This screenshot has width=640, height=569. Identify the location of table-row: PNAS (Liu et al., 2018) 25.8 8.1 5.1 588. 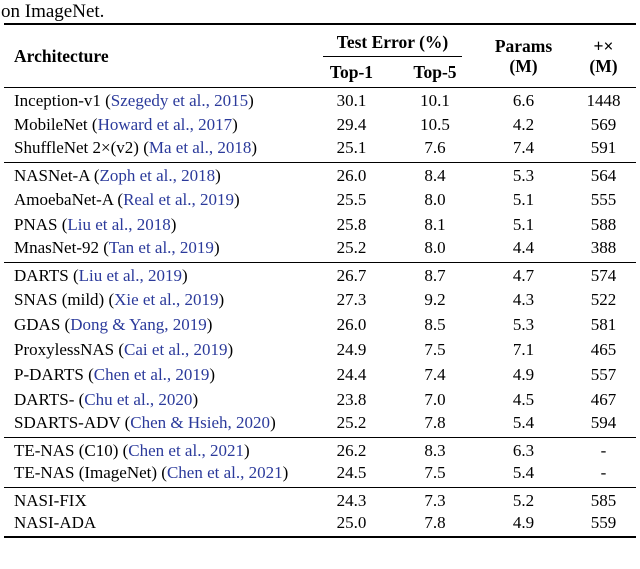
(320, 224).